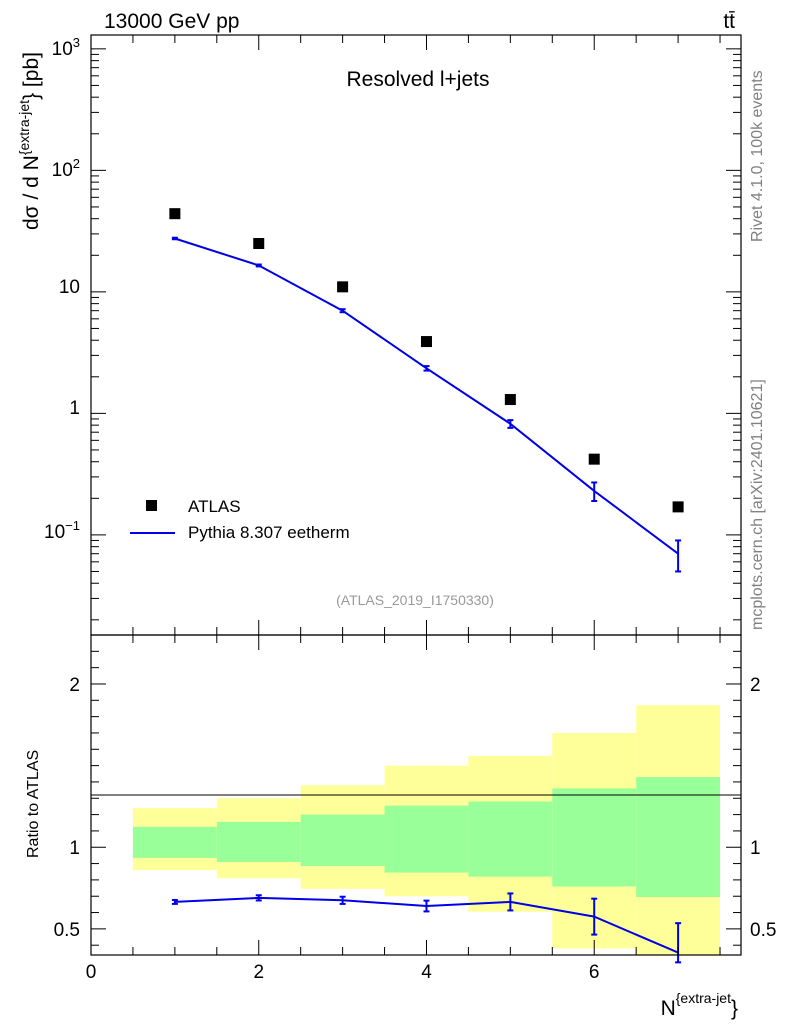 This screenshot has width=786, height=1024. Describe the element at coordinates (755, 848) in the screenshot. I see `ratio-y-tick-label-right: 1` at that location.